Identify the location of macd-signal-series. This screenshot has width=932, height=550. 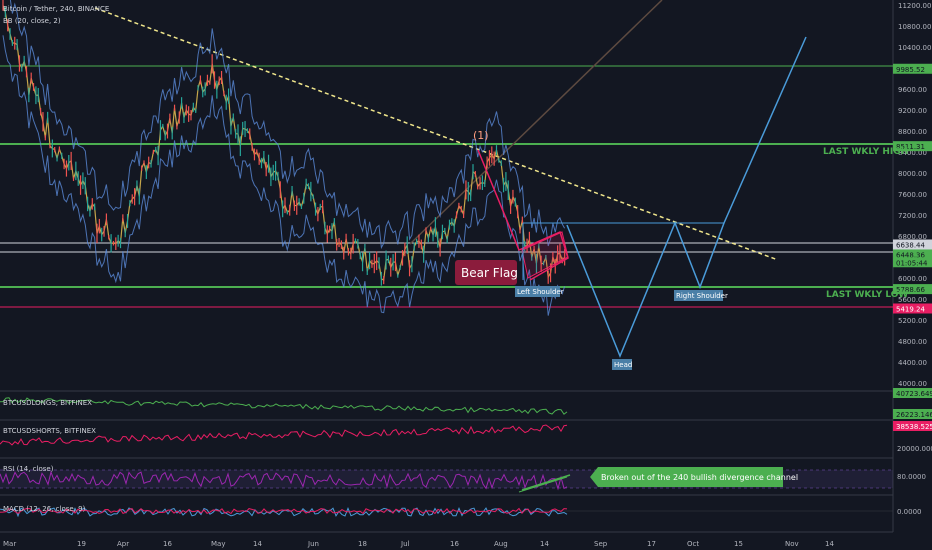
(284, 511).